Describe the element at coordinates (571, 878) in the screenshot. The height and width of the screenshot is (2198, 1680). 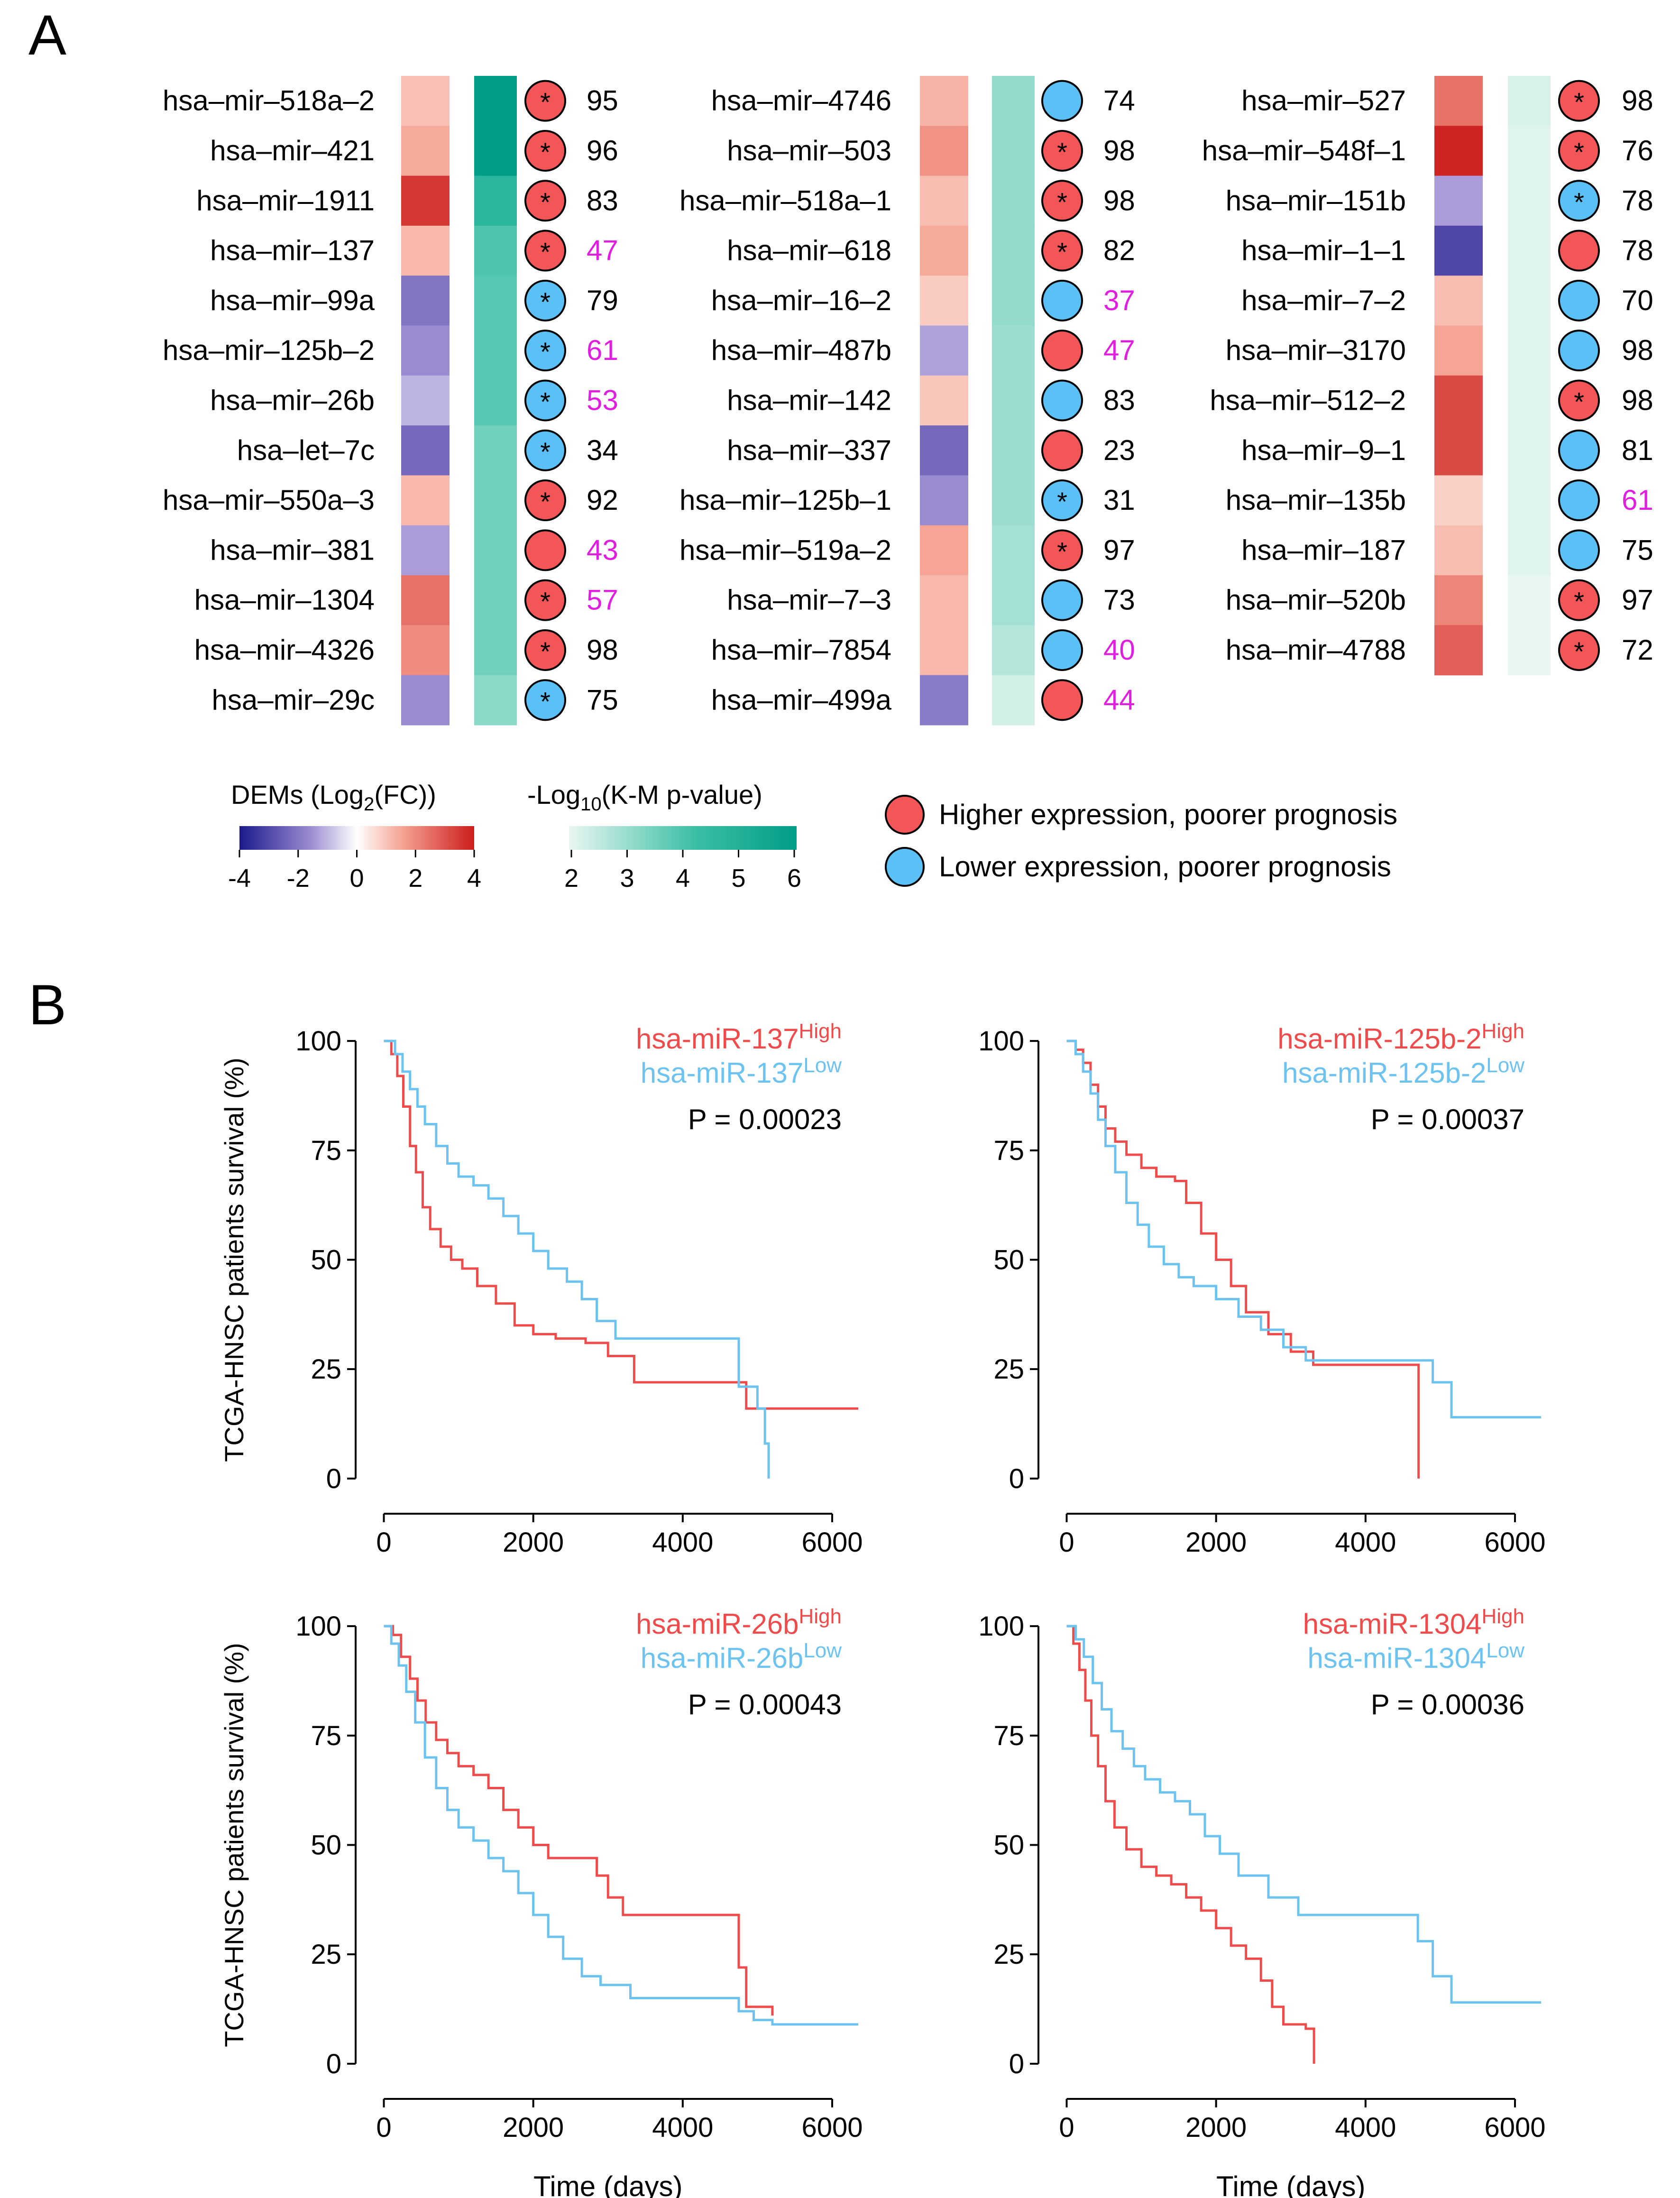
I see `pval-tick-label: 2` at that location.